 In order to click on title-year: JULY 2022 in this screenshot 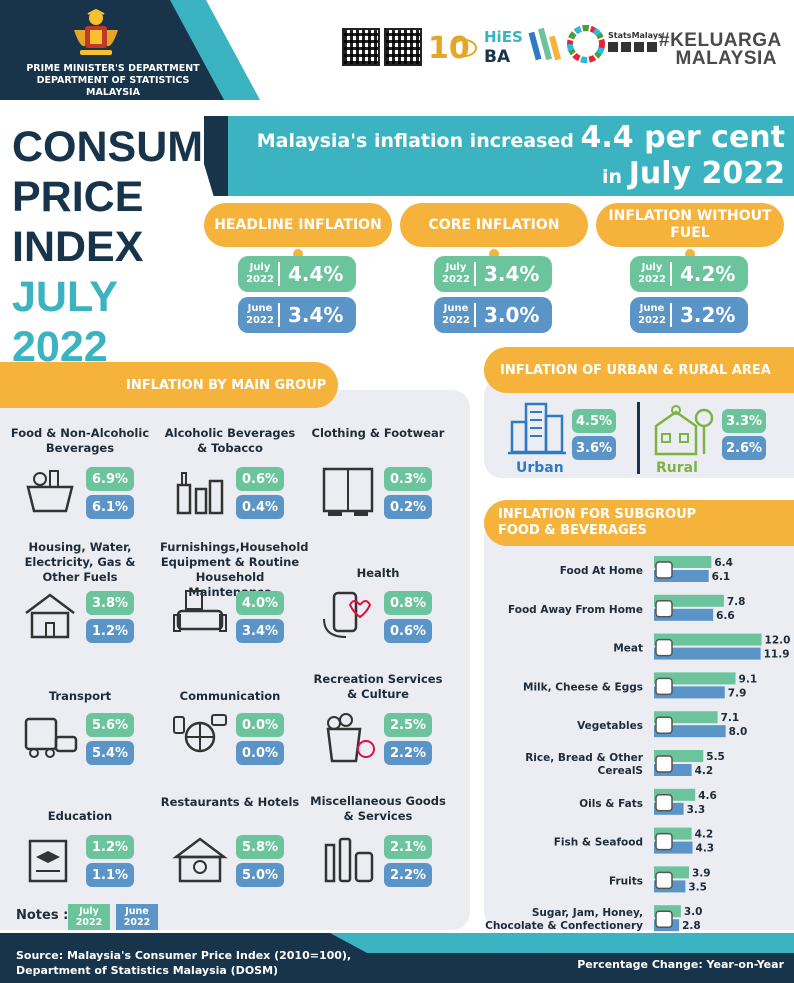, I will do `click(65, 322)`.